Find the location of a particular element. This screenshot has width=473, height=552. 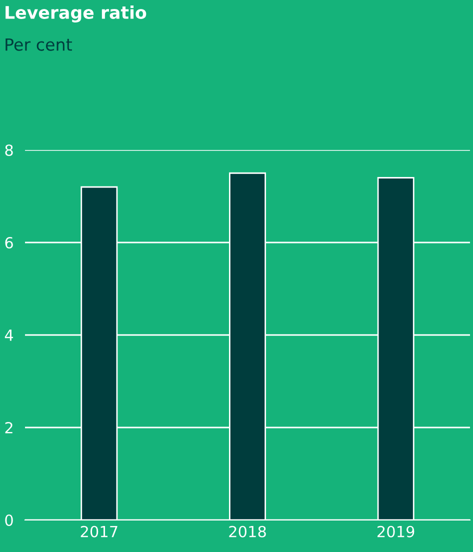

x-tick-label: 2018 is located at coordinates (247, 532).